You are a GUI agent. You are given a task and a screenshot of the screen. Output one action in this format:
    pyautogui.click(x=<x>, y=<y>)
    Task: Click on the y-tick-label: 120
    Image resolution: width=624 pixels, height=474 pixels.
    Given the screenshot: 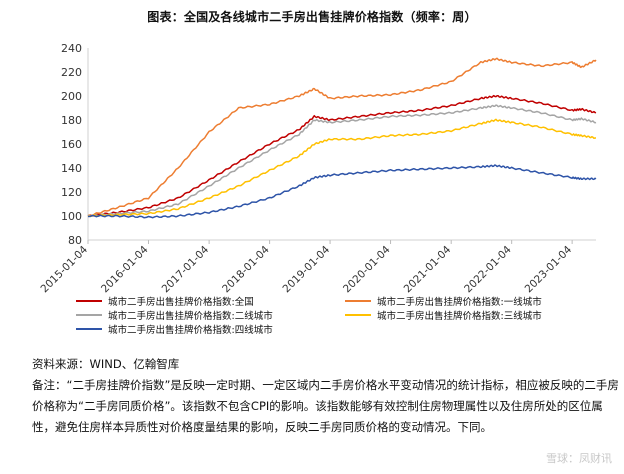 What is the action you would take?
    pyautogui.click(x=71, y=192)
    